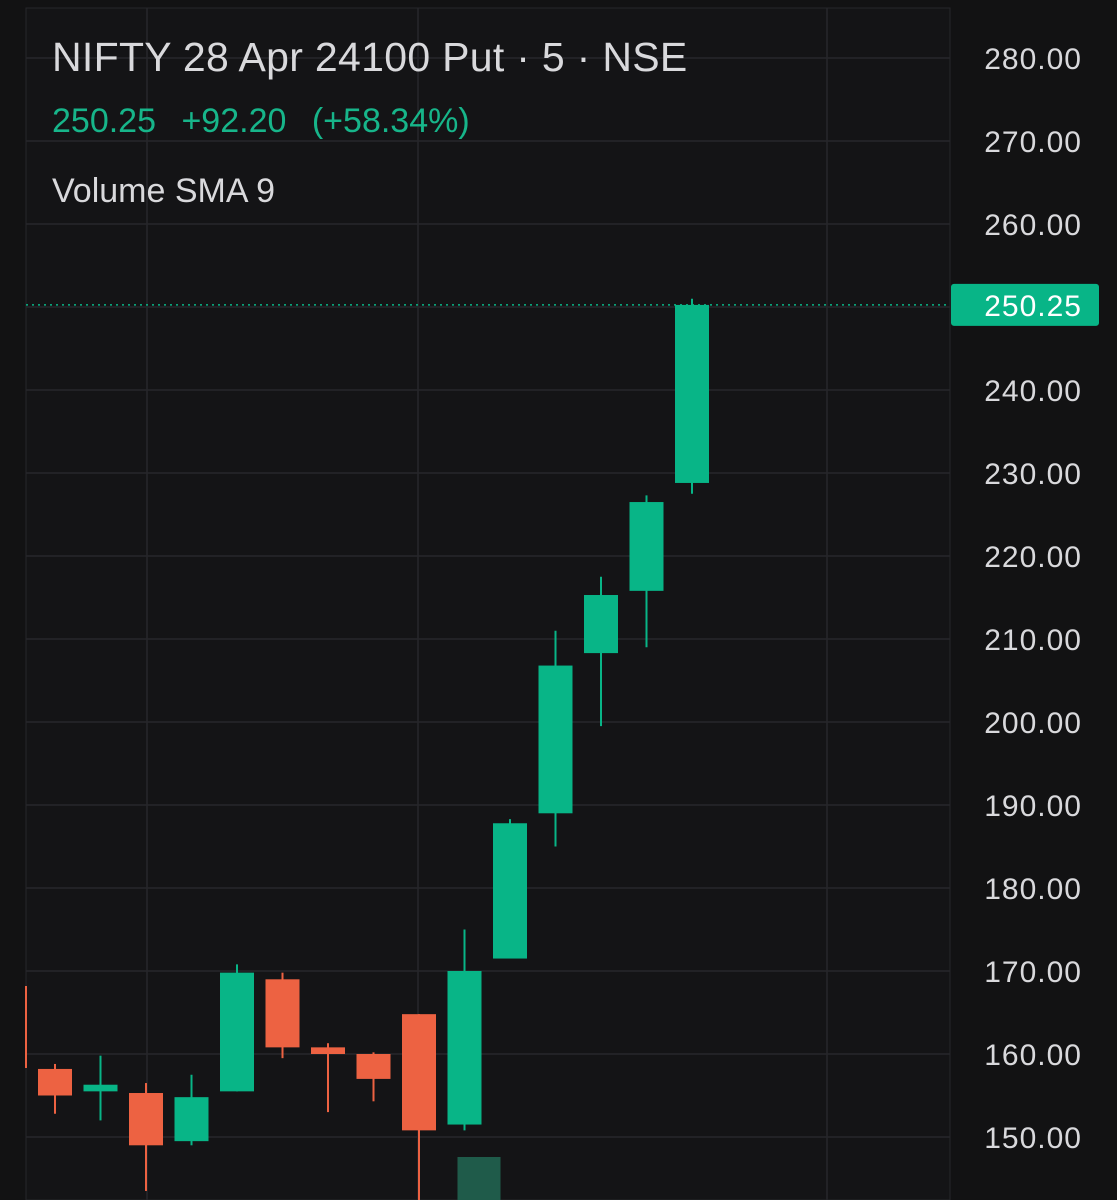 This screenshot has width=1117, height=1200. What do you see at coordinates (370, 57) in the screenshot?
I see `symbol-title: NIFTY 28 Apr 24100 Put · 5 · NSE` at bounding box center [370, 57].